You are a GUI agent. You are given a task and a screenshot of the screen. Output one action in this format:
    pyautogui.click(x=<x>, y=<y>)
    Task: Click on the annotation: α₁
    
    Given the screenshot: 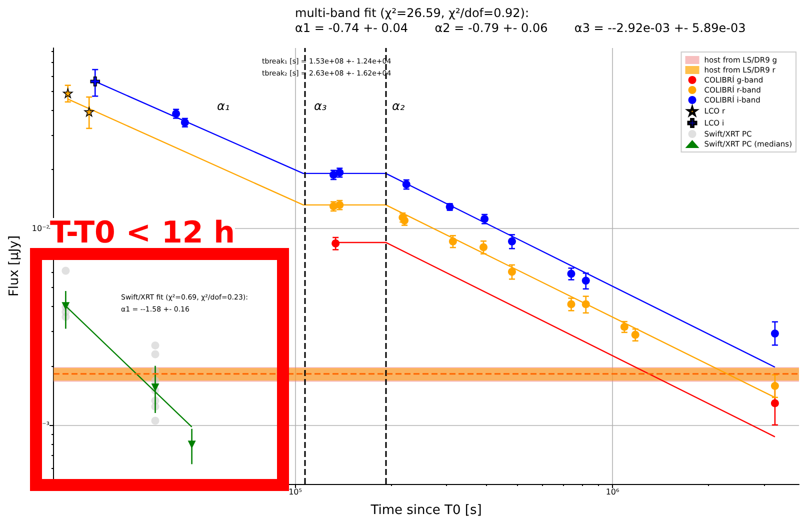 What is the action you would take?
    pyautogui.click(x=223, y=106)
    